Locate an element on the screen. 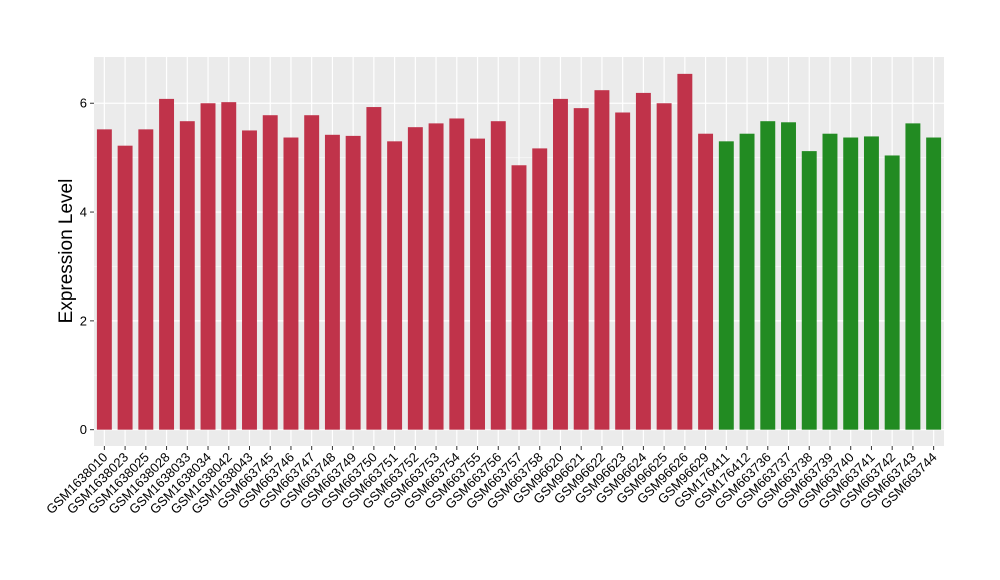  bar-GSM176412 is located at coordinates (747, 281).